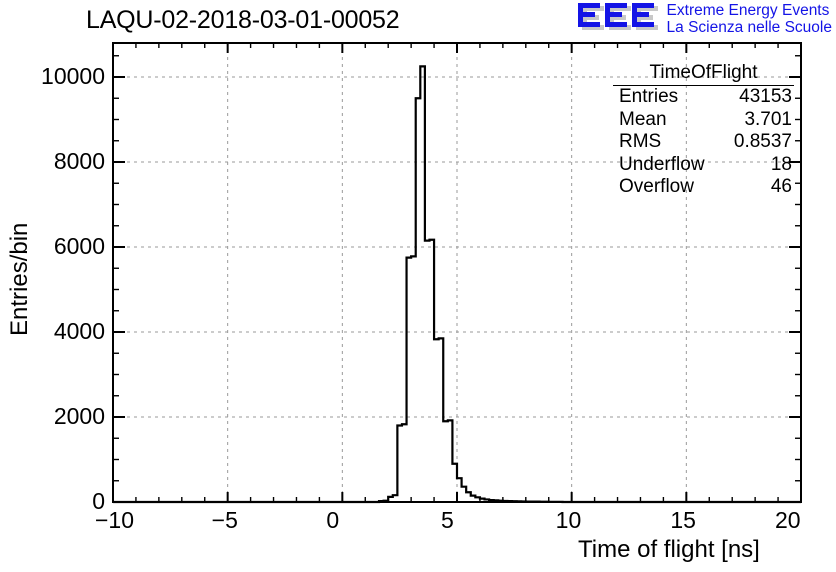 The width and height of the screenshot is (836, 572). Describe the element at coordinates (749, 27) in the screenshot. I see `eee-logo-line2: La Scienza nelle Scuole` at that location.